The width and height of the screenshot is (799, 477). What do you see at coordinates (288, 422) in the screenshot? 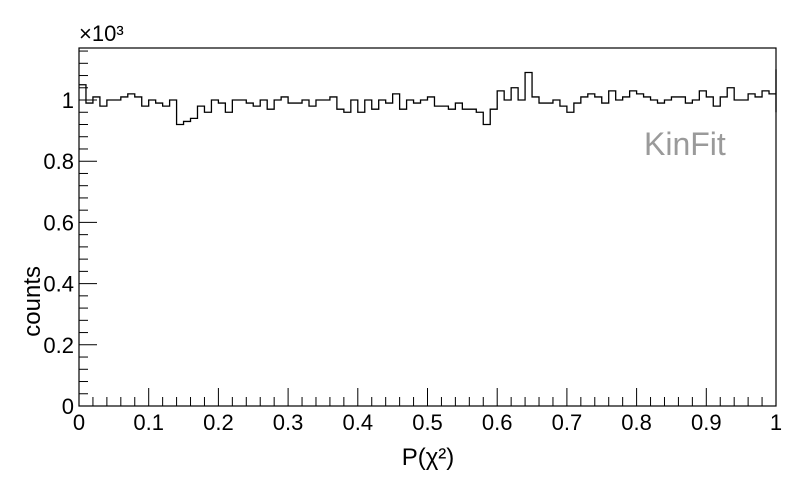
I see `x-tick-label: 0.3` at bounding box center [288, 422].